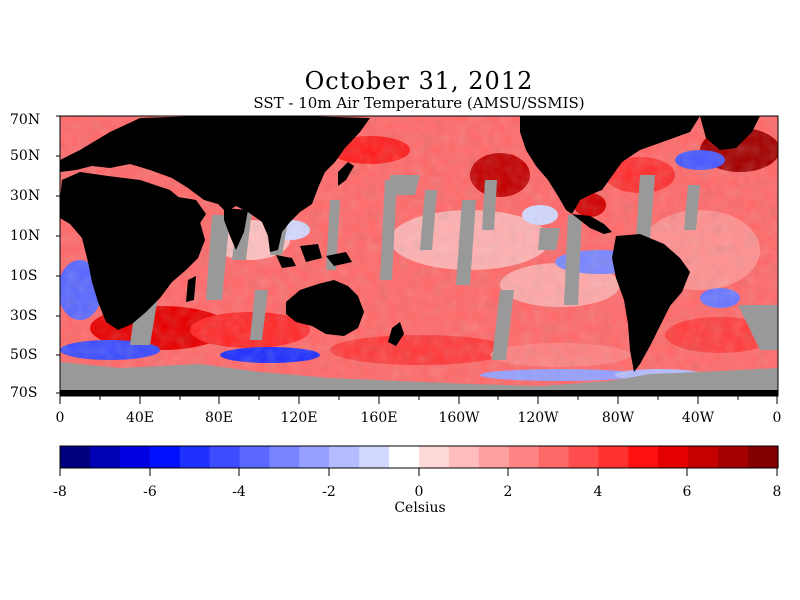 Image resolution: width=800 pixels, height=600 pixels. Describe the element at coordinates (24, 276) in the screenshot. I see `lat-label-10s: 10S` at that location.